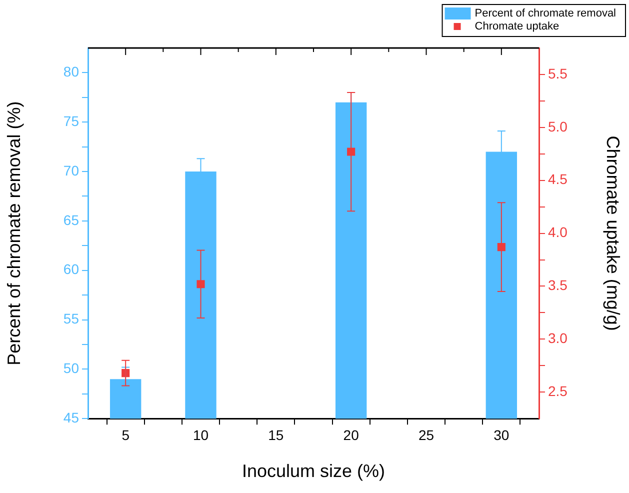 The height and width of the screenshot is (493, 629). What do you see at coordinates (558, 126) in the screenshot?
I see `y2-tick-label: 5.0` at bounding box center [558, 126].